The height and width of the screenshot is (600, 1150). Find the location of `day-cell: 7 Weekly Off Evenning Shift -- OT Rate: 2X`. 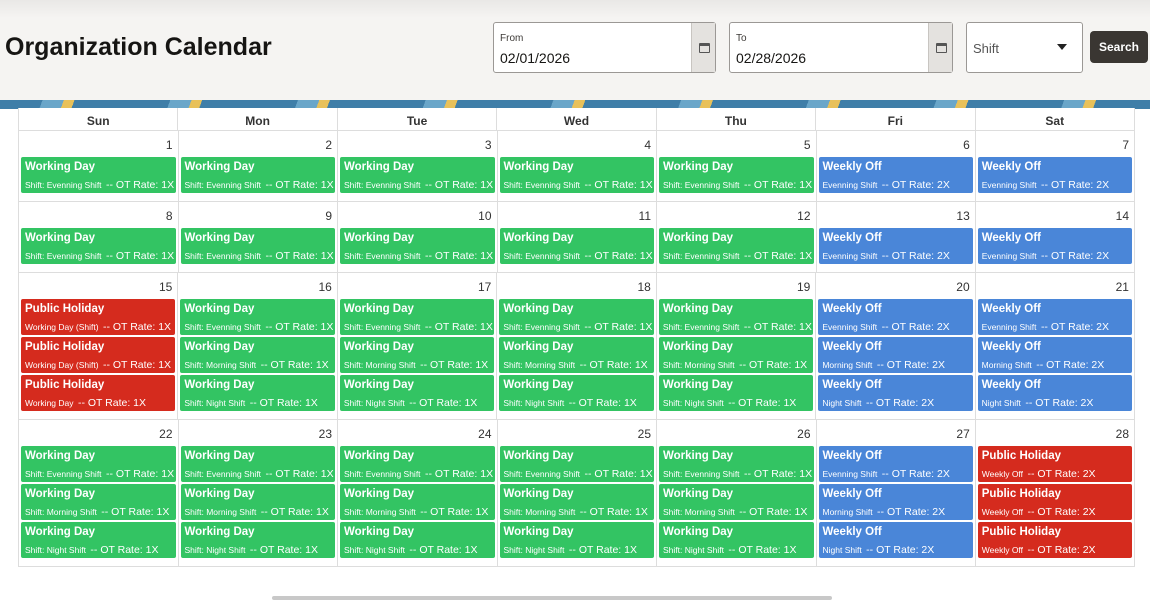

day-cell: 7 Weekly Off Evenning Shift -- OT Rate: 2X is located at coordinates (1055, 166).